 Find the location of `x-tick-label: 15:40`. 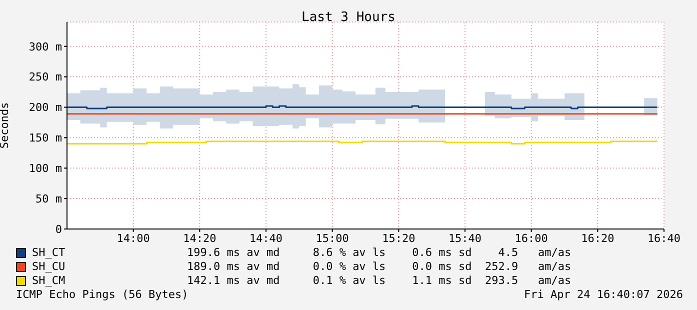

x-tick-label: 15:40 is located at coordinates (465, 238).